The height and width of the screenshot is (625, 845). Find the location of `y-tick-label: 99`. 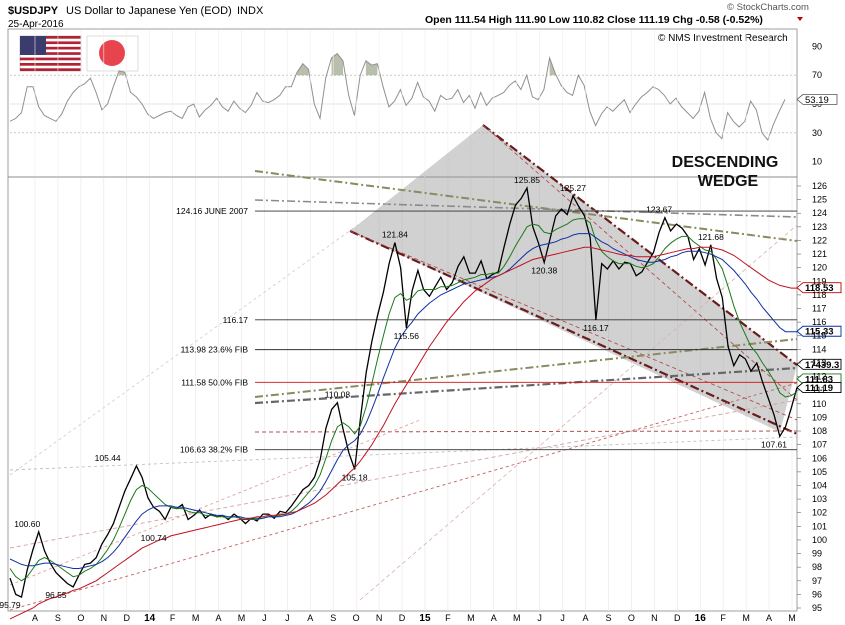

y-tick-label: 99 is located at coordinates (817, 554).